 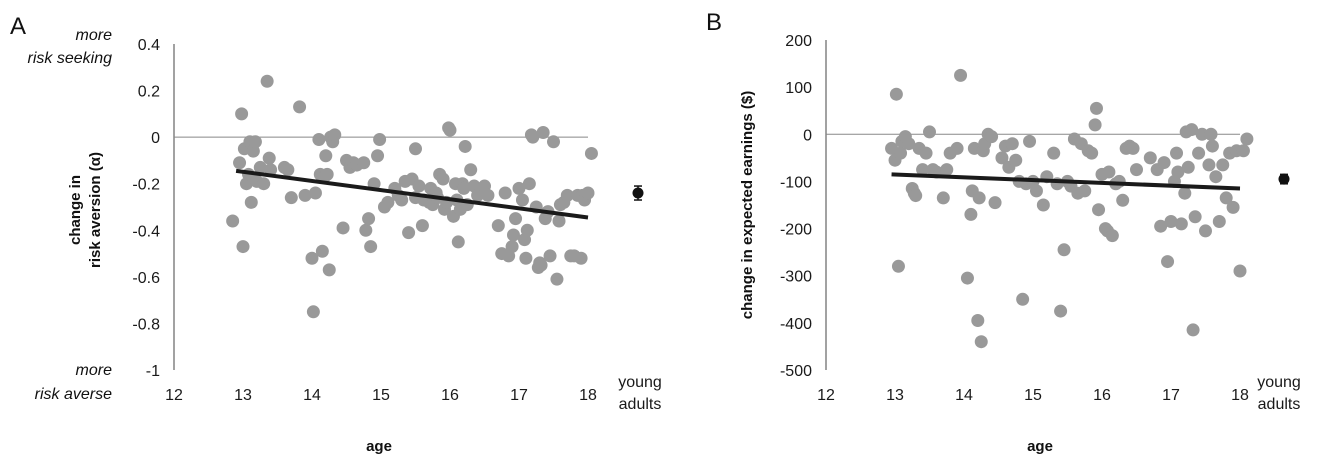 I want to click on x-axis-title: age, so click(x=1040, y=446).